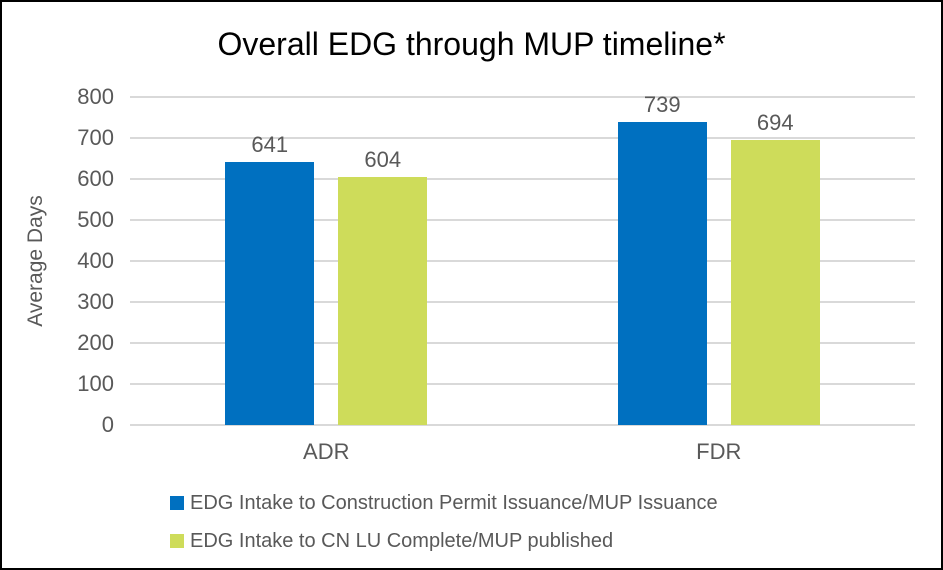 Image resolution: width=943 pixels, height=570 pixels. What do you see at coordinates (95, 178) in the screenshot?
I see `y-tick-label-600: 600` at bounding box center [95, 178].